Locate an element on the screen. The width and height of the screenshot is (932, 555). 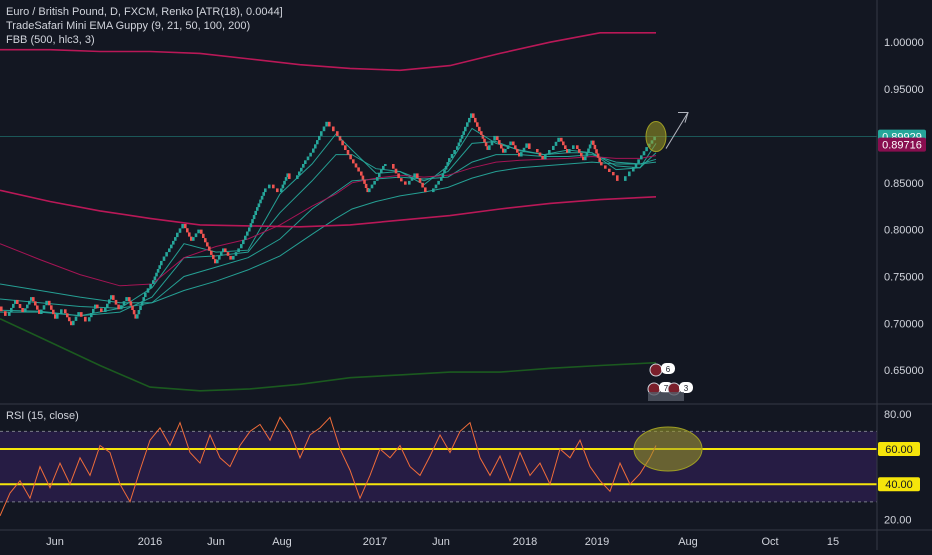
time-tick-label: 2019 is located at coordinates (597, 542).